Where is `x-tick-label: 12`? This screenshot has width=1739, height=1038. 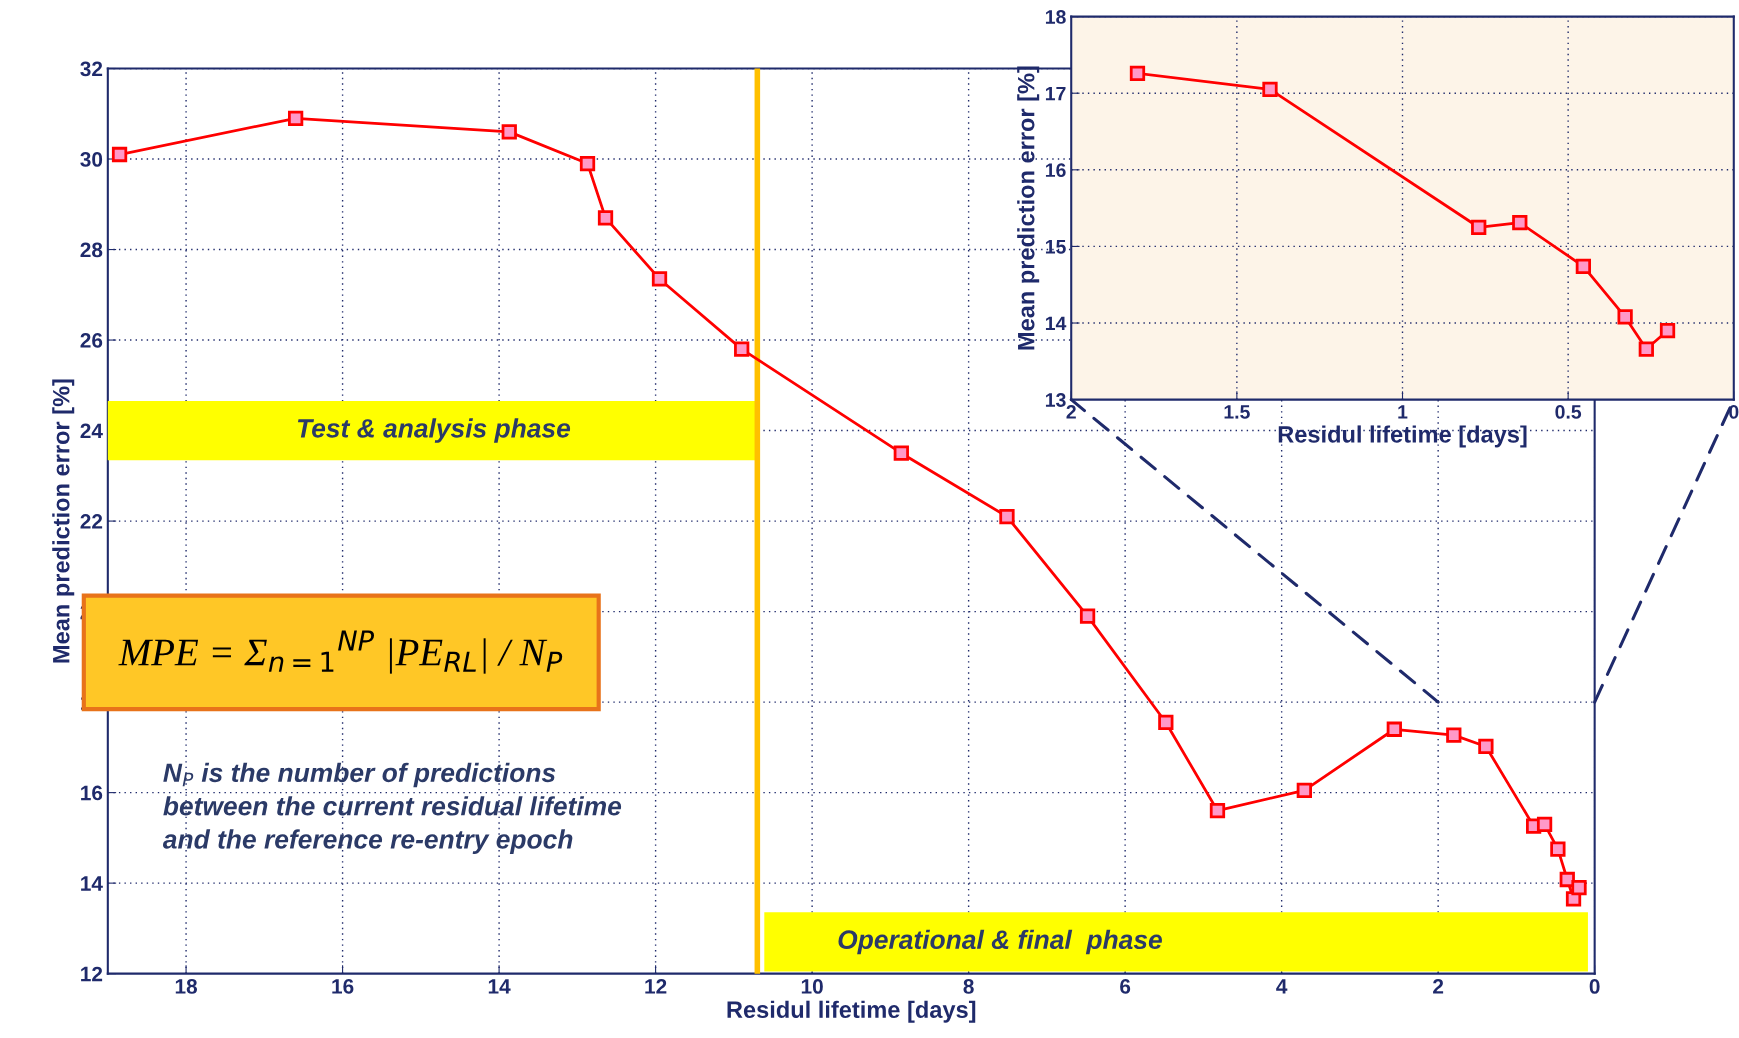
x-tick-label: 12 is located at coordinates (656, 986).